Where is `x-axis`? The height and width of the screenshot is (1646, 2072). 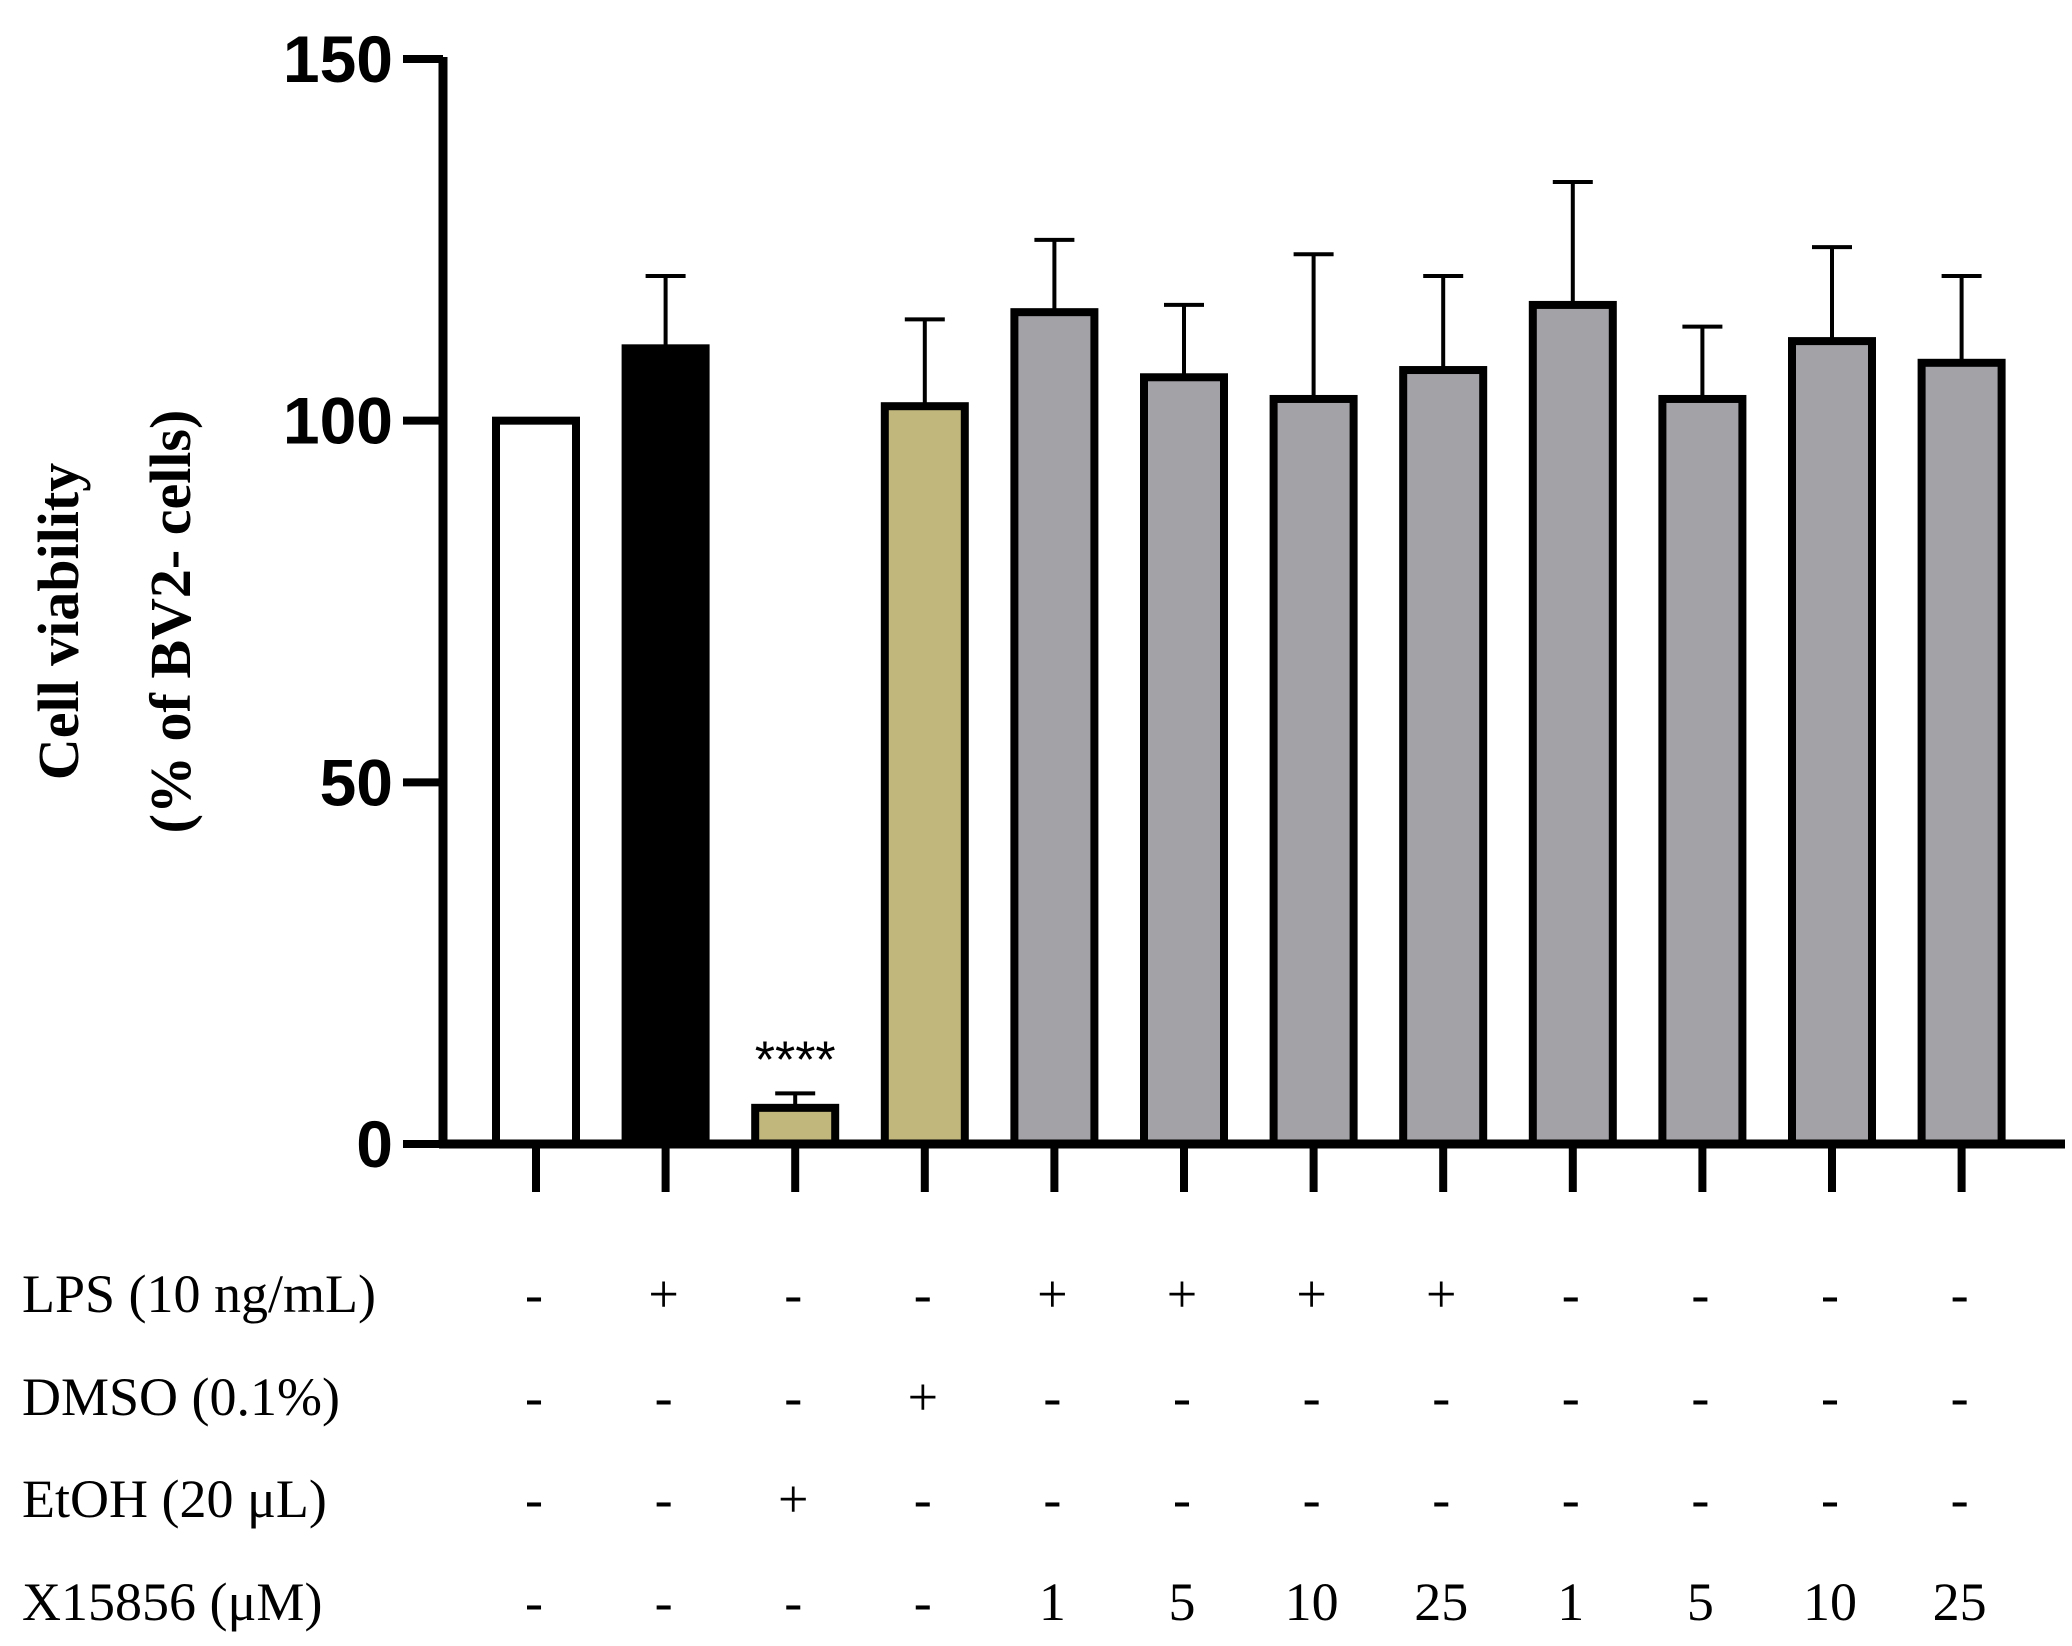 x-axis is located at coordinates (1252, 1165).